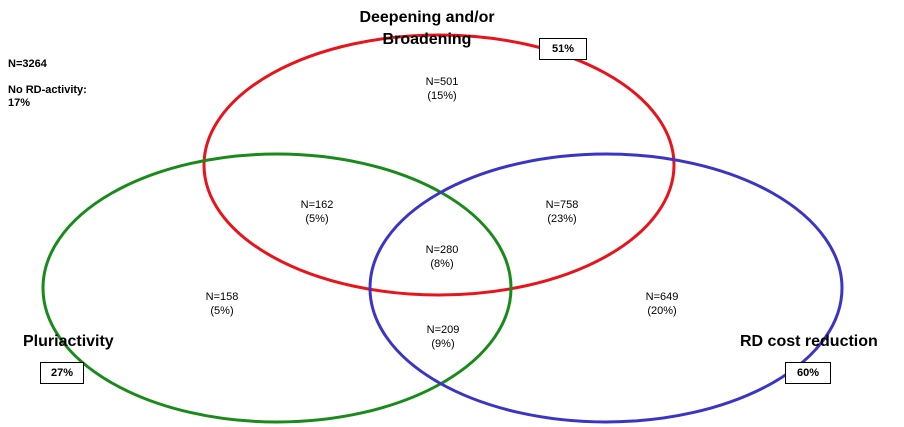 Image resolution: width=904 pixels, height=427 pixels. Describe the element at coordinates (442, 257) in the screenshot. I see `region-all-three: N=280 (8%)` at that location.